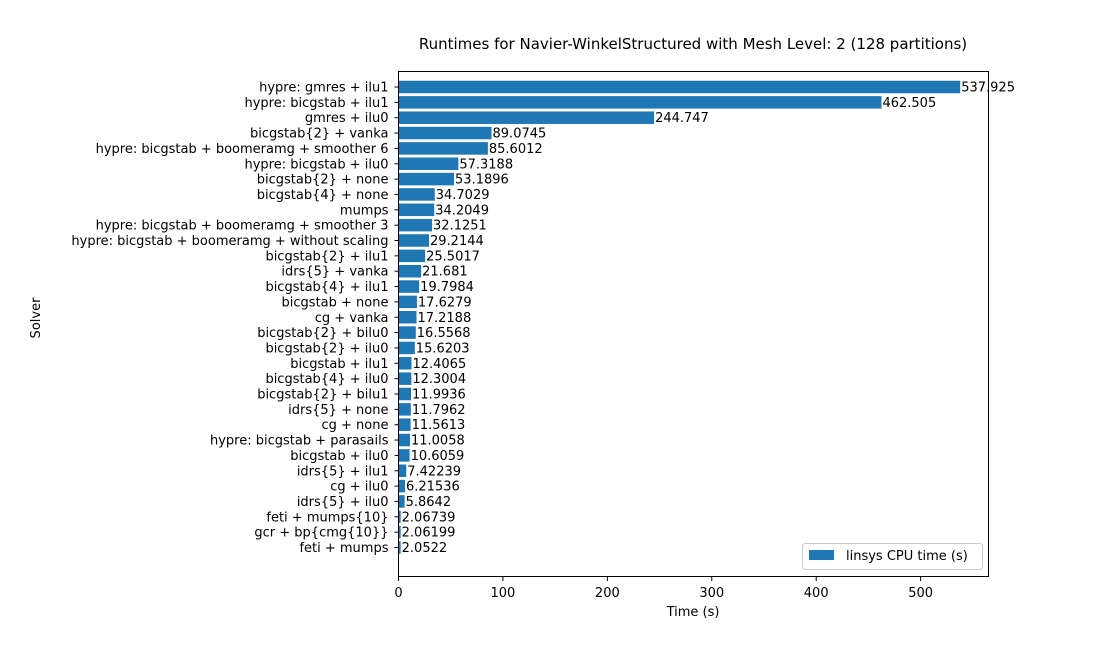  Describe the element at coordinates (343, 471) in the screenshot. I see `y-tick-label: idrs{5} + ilu1` at that location.